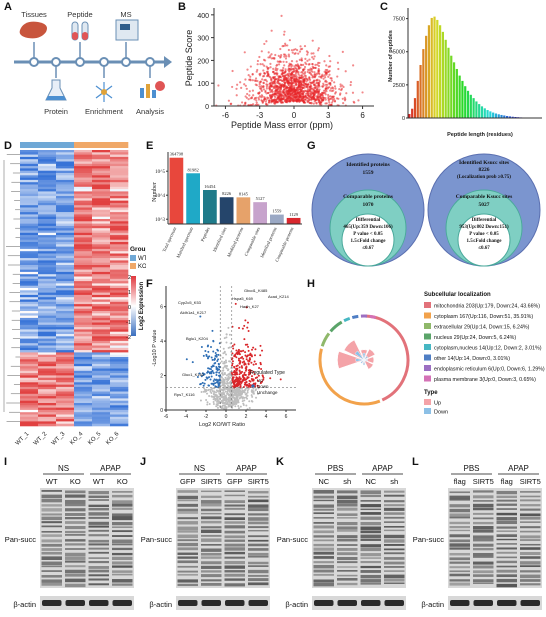 This screenshot has height=617, width=546. What do you see at coordinates (366, 358) in the screenshot?
I see `h-petal-down` at bounding box center [366, 358].